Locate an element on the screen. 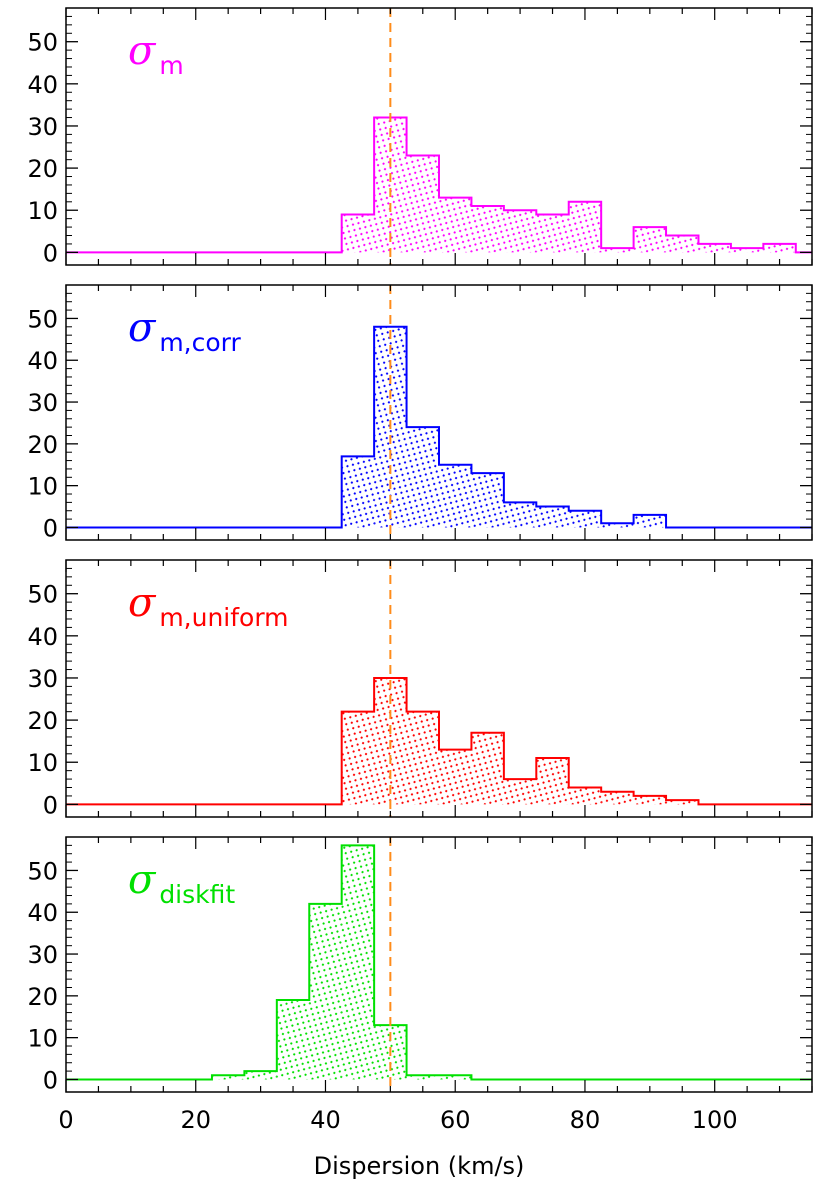 This screenshot has height=1192, width=830. x-tick-label: 20 is located at coordinates (195, 1120).